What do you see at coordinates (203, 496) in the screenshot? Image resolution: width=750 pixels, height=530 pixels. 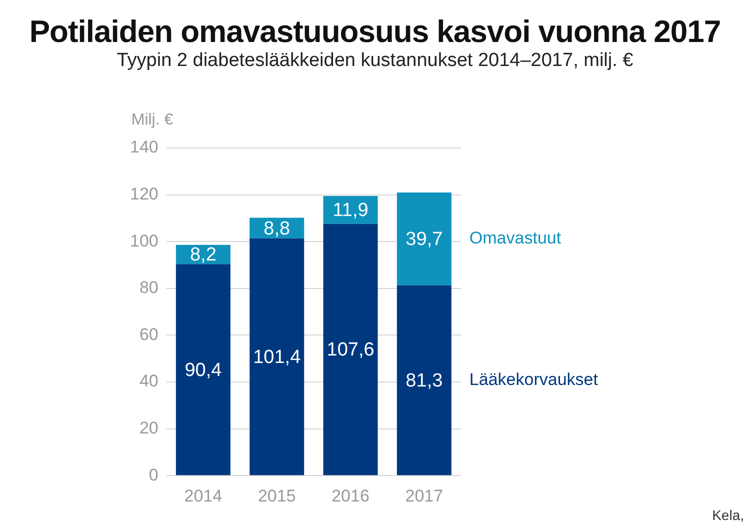 I see `x-tick-label: 2014` at bounding box center [203, 496].